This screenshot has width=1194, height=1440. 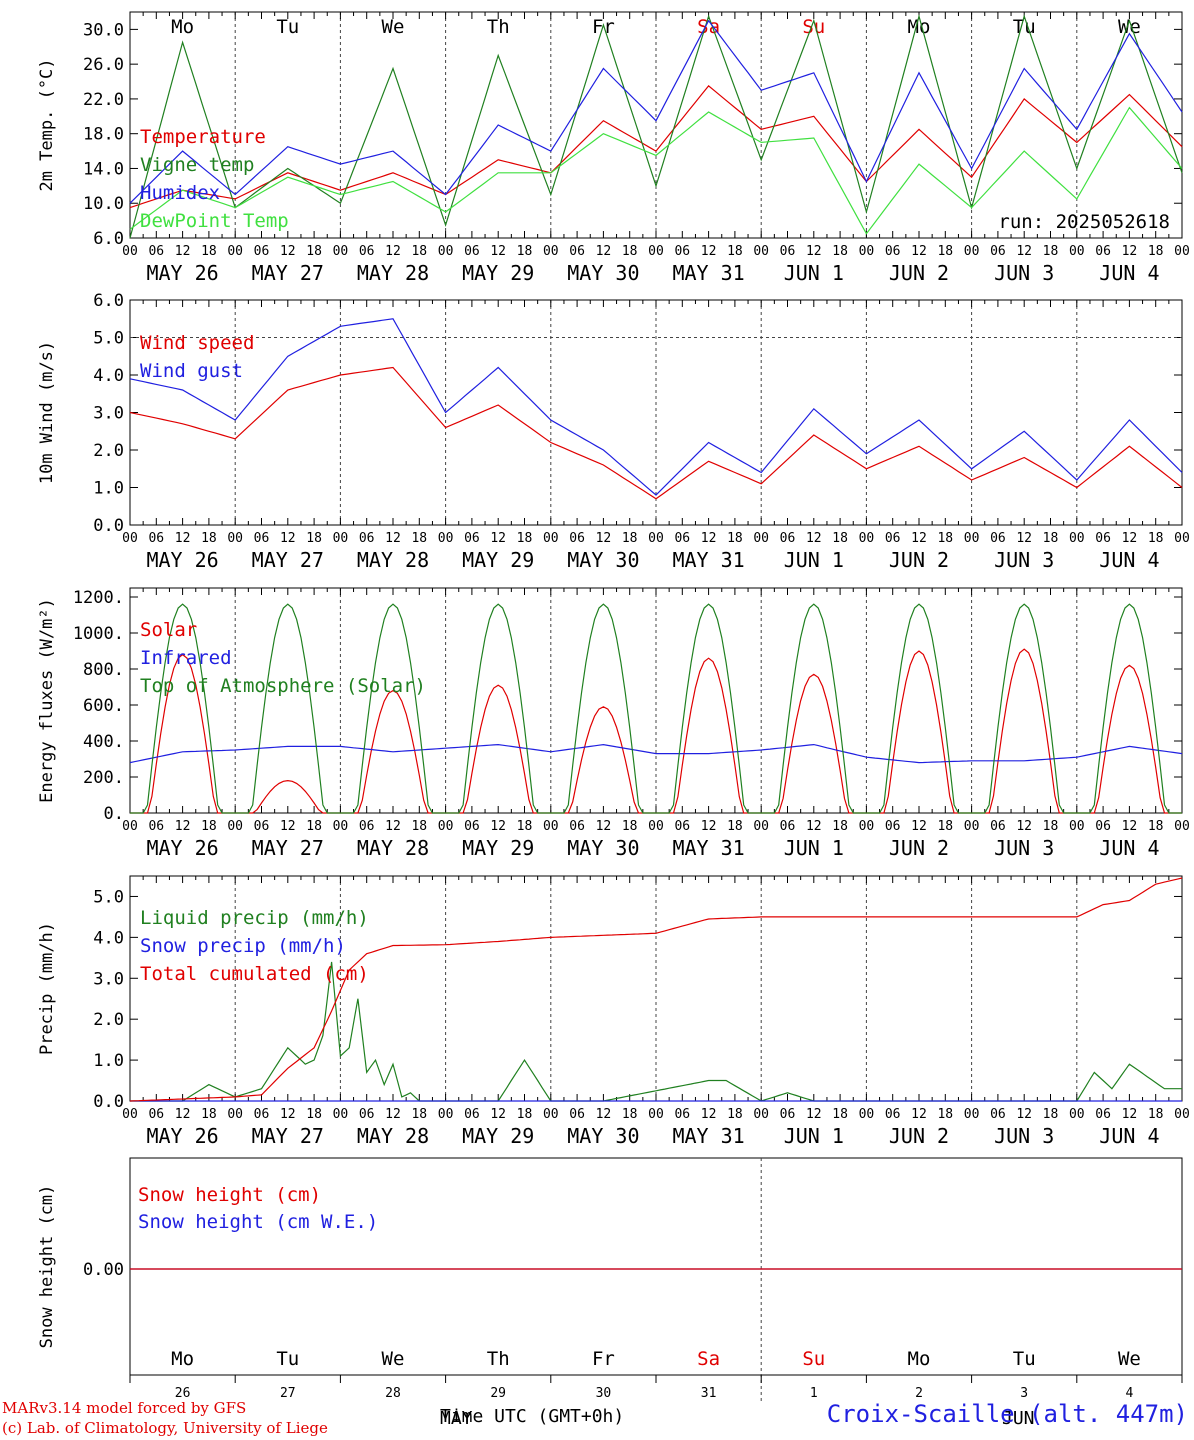 What do you see at coordinates (919, 1393) in the screenshot?
I see `day-number-label: 2` at bounding box center [919, 1393].